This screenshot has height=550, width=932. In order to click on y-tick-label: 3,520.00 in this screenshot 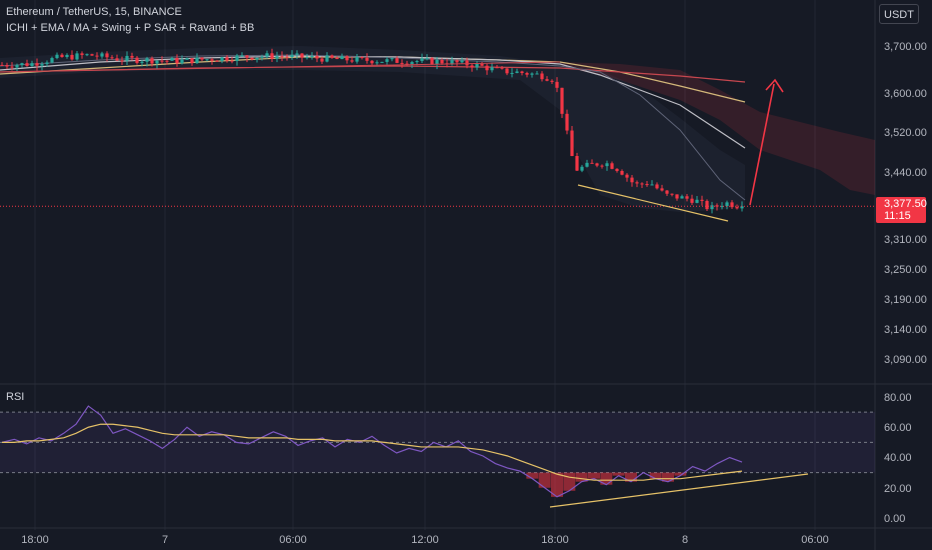, I will do `click(905, 133)`.